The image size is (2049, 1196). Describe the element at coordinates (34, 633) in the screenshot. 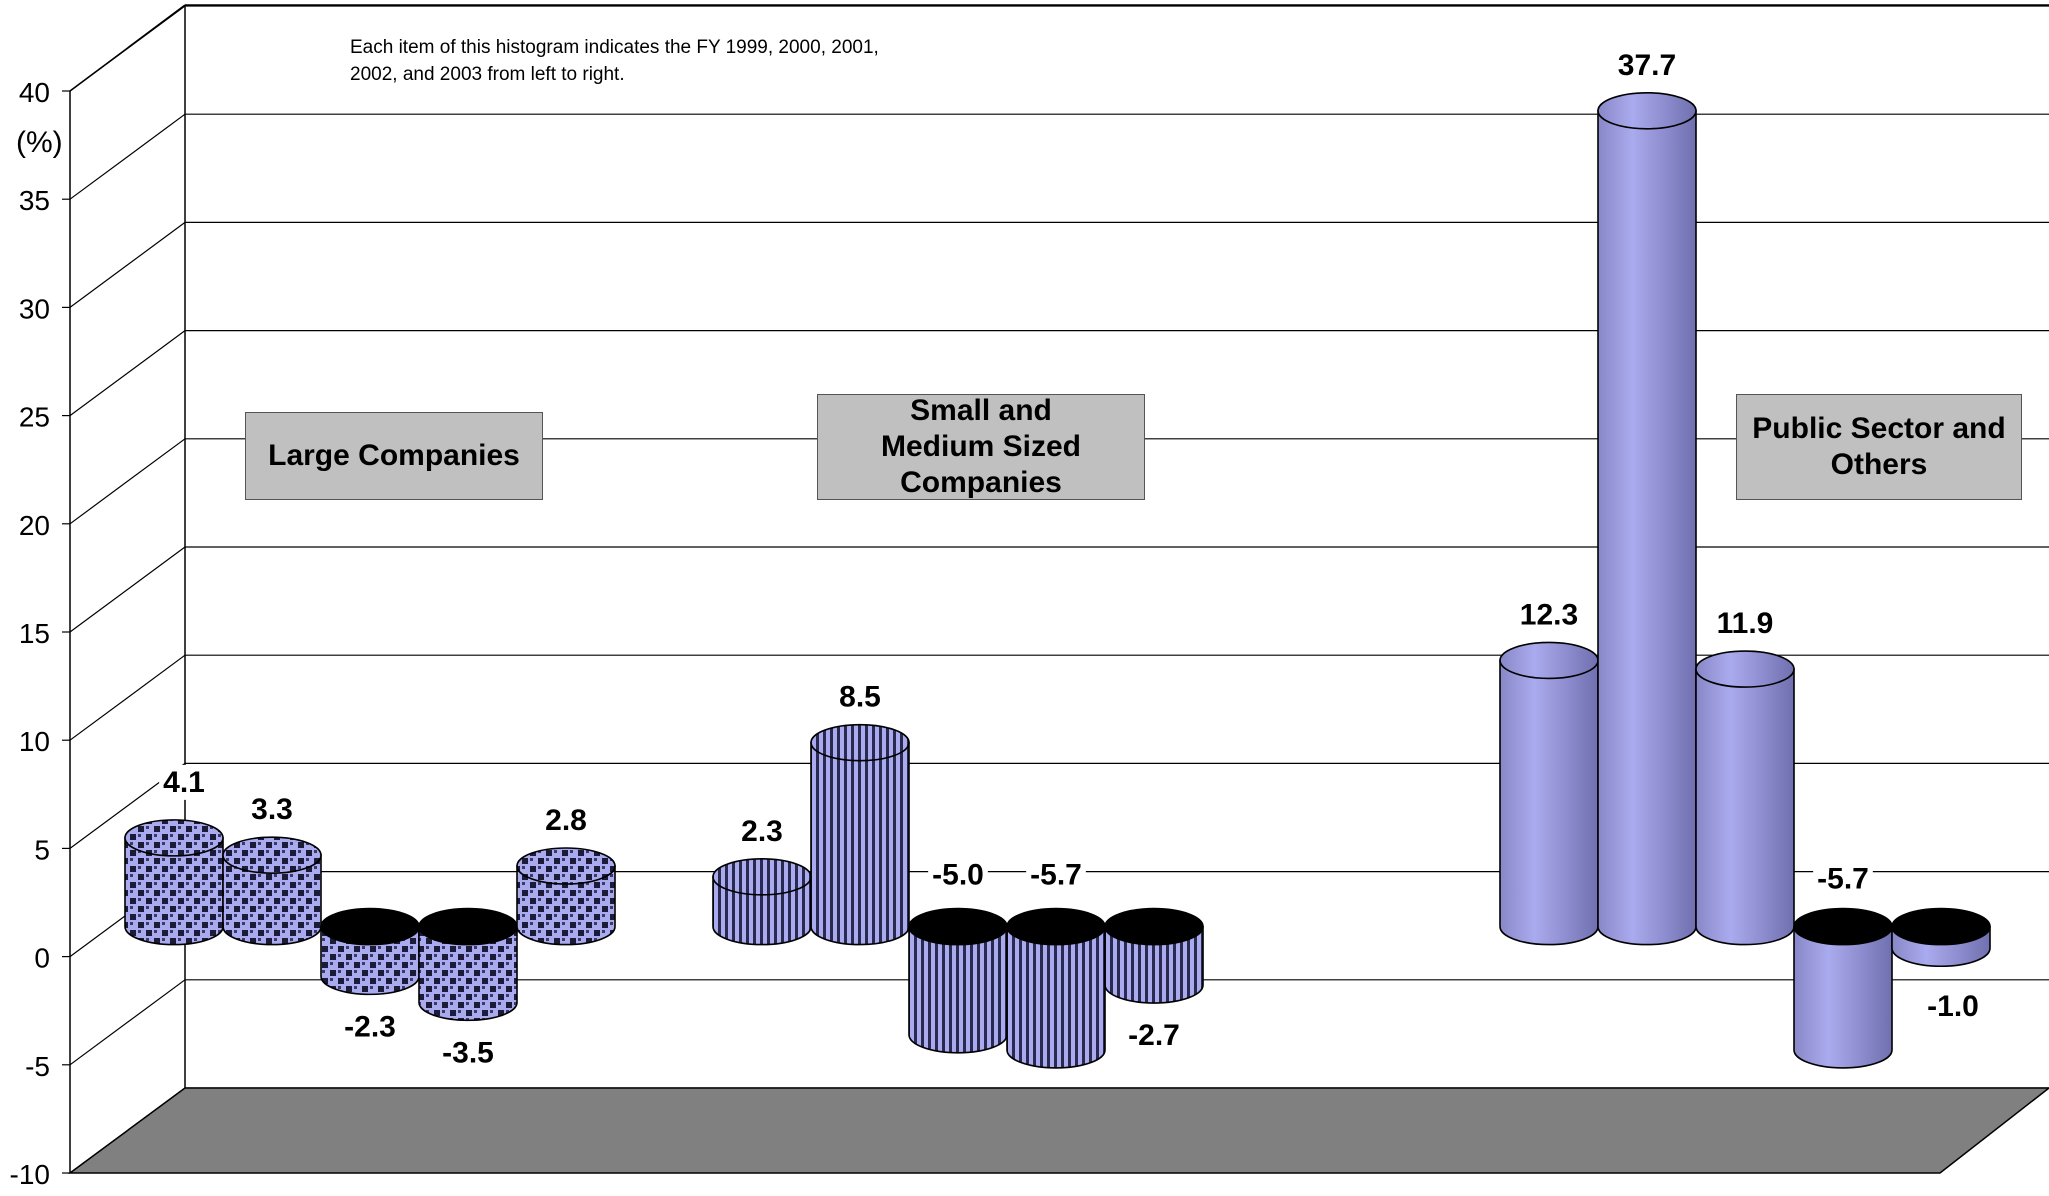

I see `y-tick-label: 15` at that location.